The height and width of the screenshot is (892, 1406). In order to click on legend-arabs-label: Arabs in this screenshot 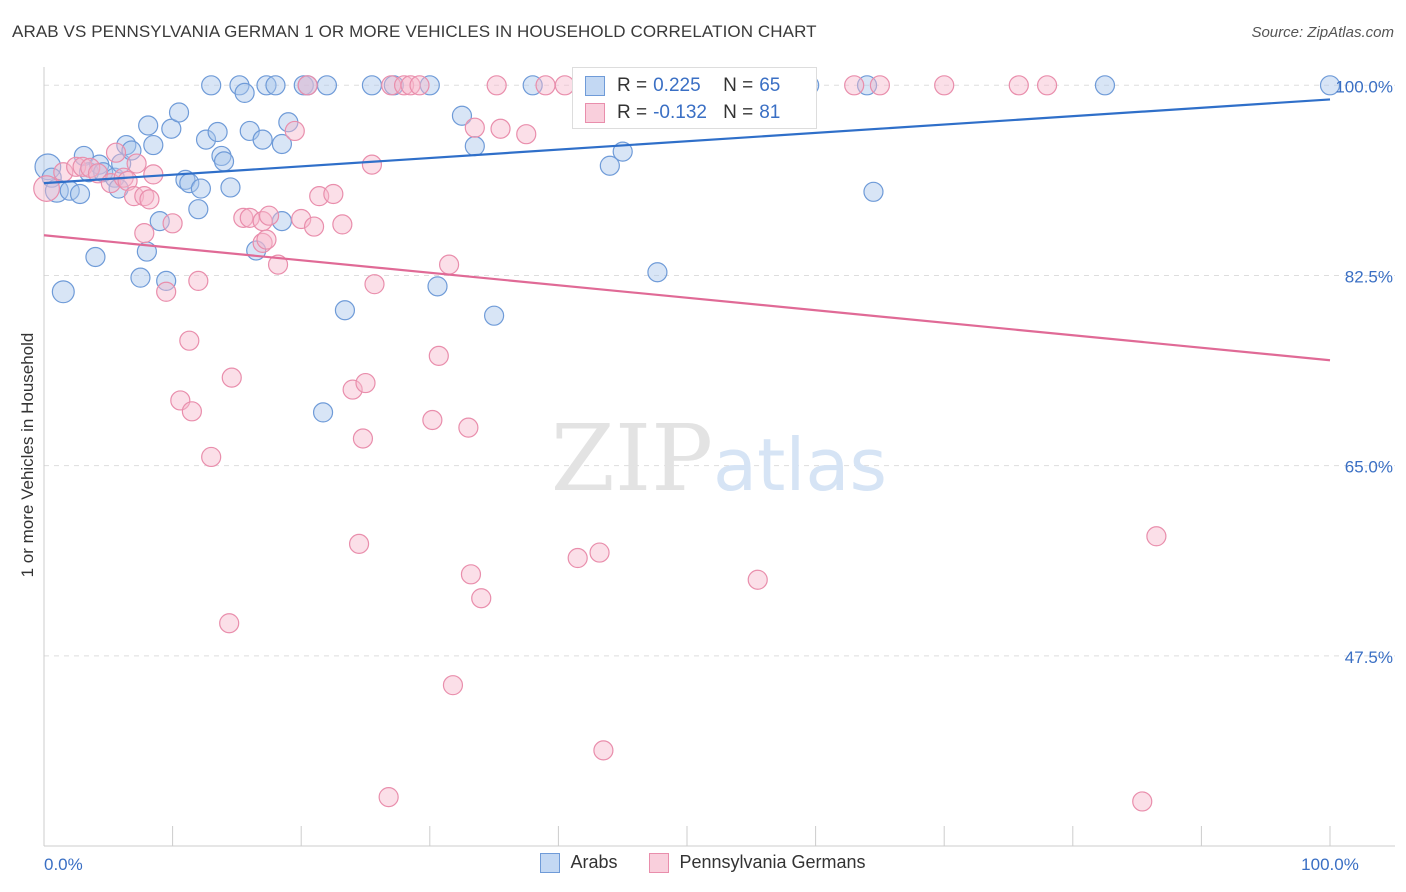, I will do `click(594, 862)`.